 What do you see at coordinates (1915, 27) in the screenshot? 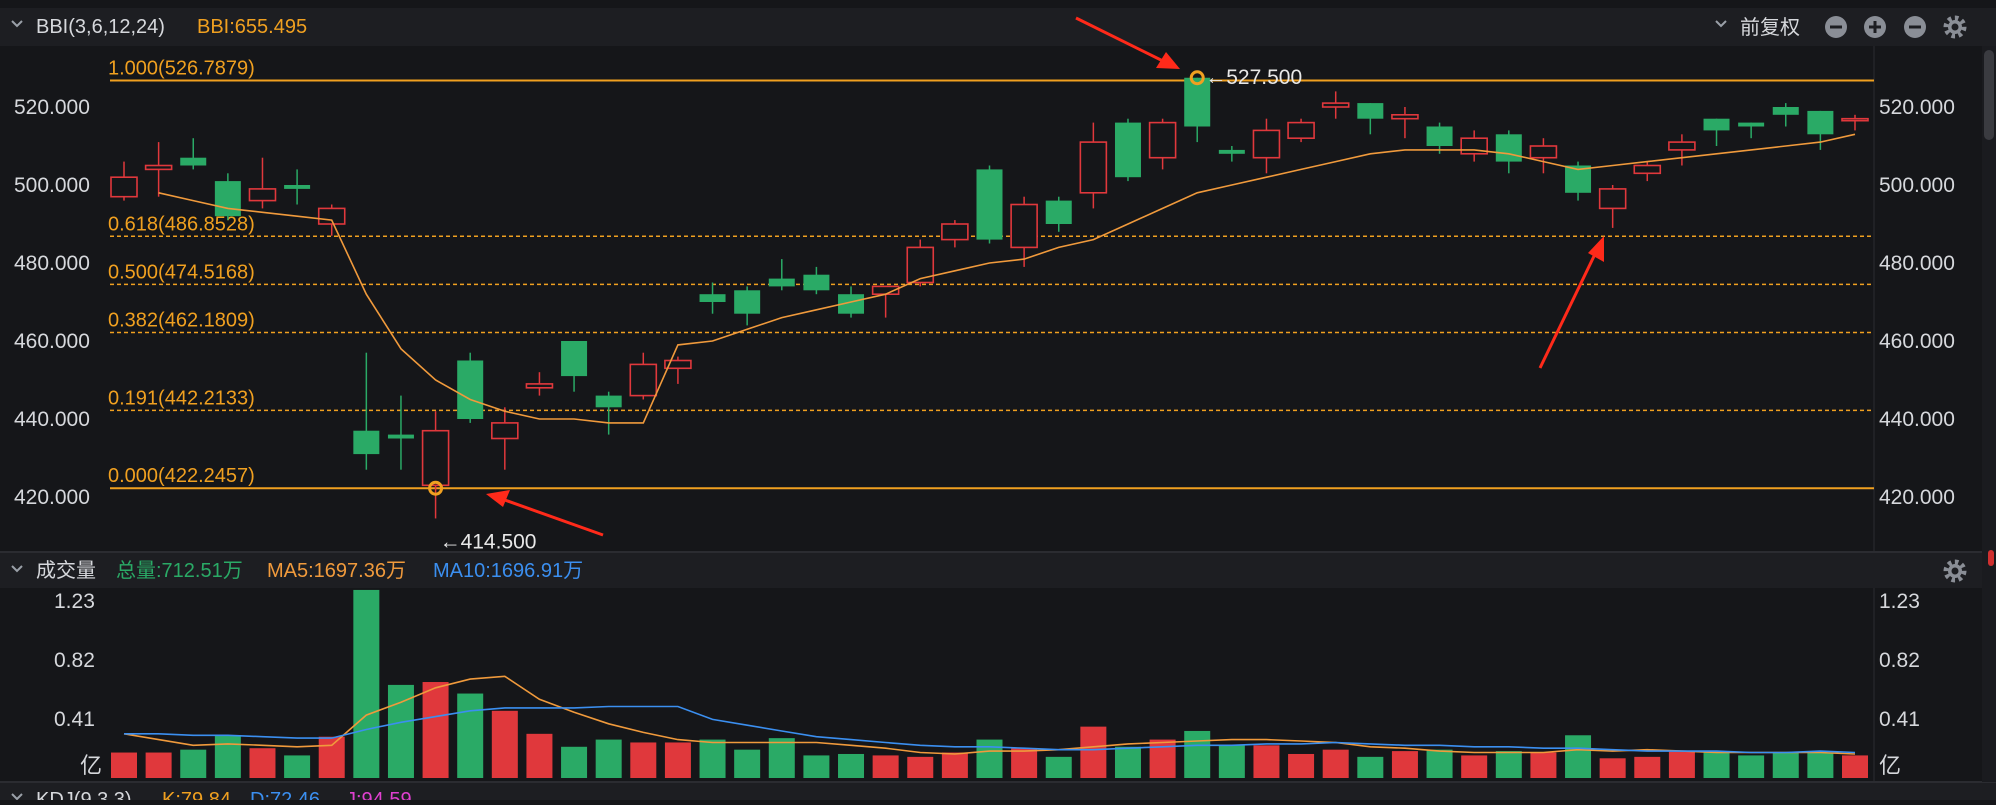
I see `collapse-panel-icon` at bounding box center [1915, 27].